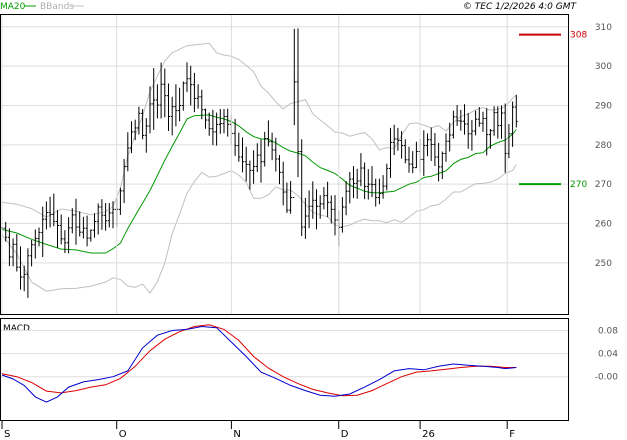 Image resolution: width=627 pixels, height=440 pixels. What do you see at coordinates (607, 378) in the screenshot?
I see `macd-y-tick-label: -0.00` at bounding box center [607, 378].